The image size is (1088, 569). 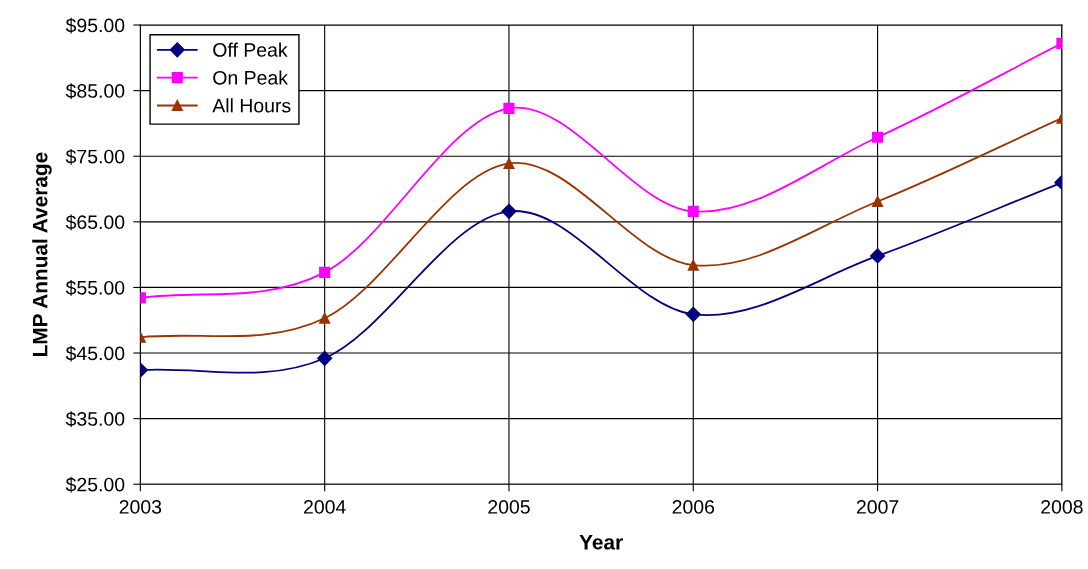 What do you see at coordinates (95, 419) in the screenshot?
I see `y-tick-label: $35.00` at bounding box center [95, 419].